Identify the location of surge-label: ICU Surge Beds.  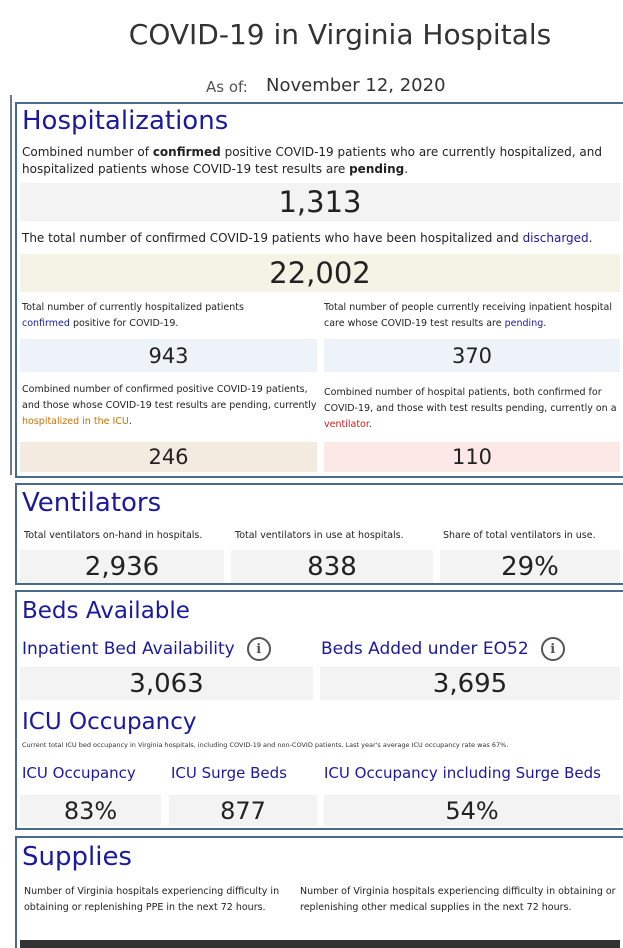
(229, 773).